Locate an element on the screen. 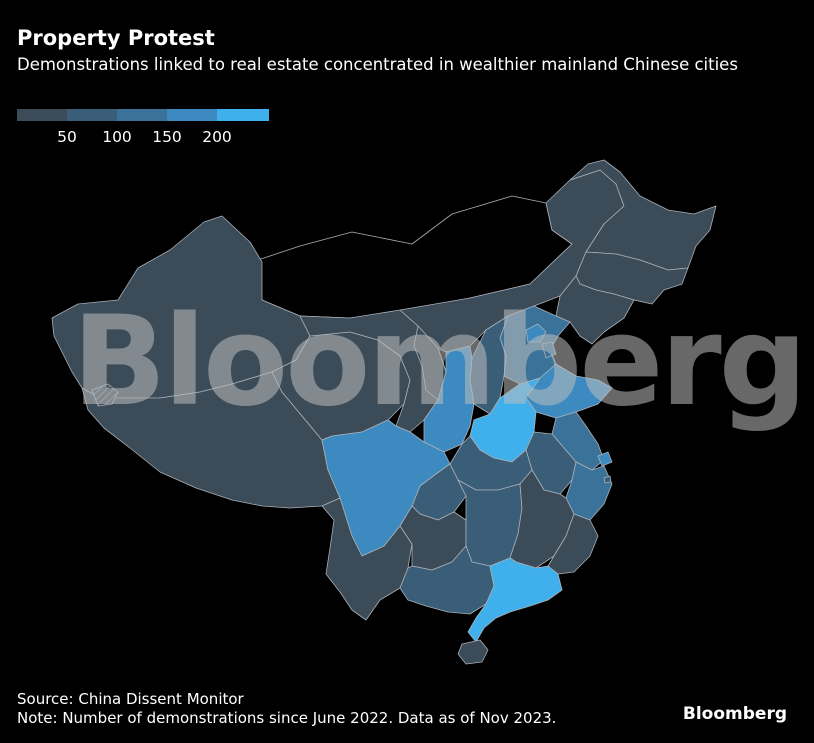 The width and height of the screenshot is (814, 743). region-tianjin is located at coordinates (549, 350).